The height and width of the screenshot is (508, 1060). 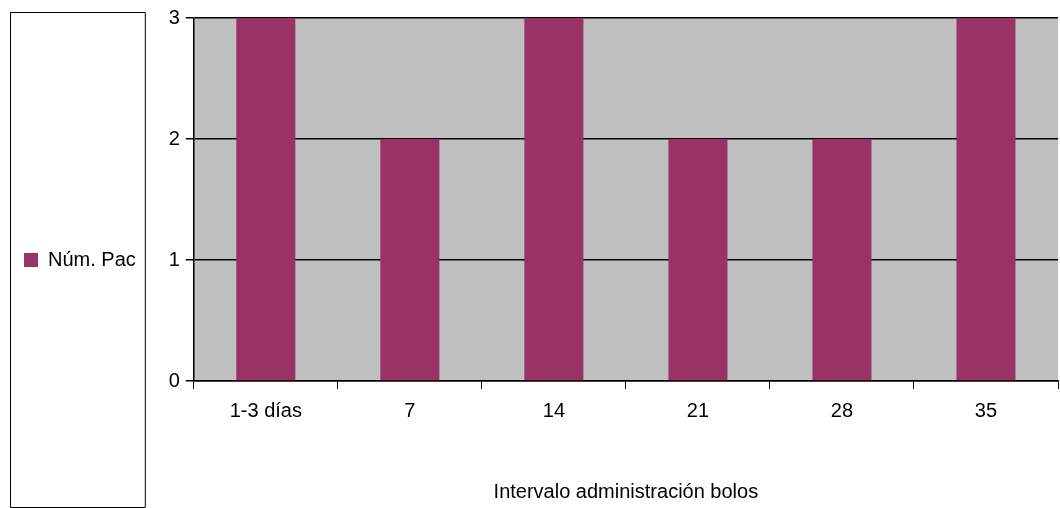 I want to click on y-tick-label: 1, so click(x=174, y=258).